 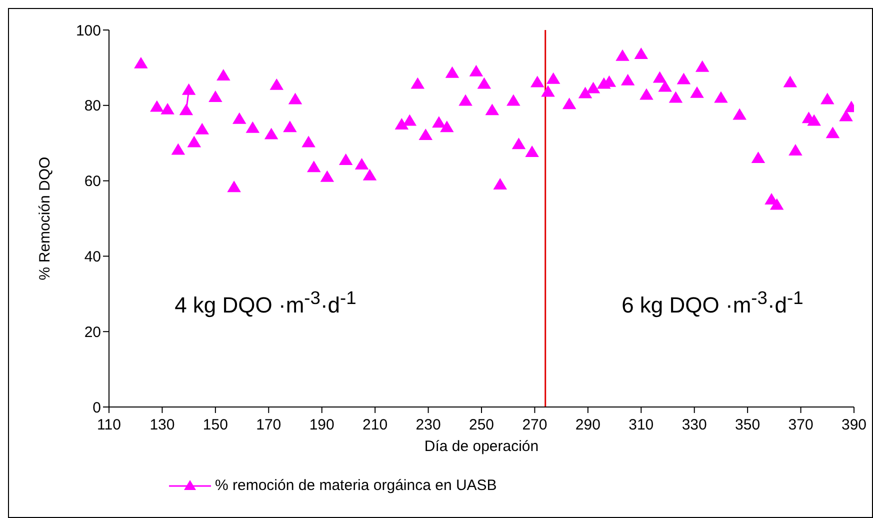 What do you see at coordinates (96, 407) in the screenshot?
I see `y-tick-label: 0` at bounding box center [96, 407].